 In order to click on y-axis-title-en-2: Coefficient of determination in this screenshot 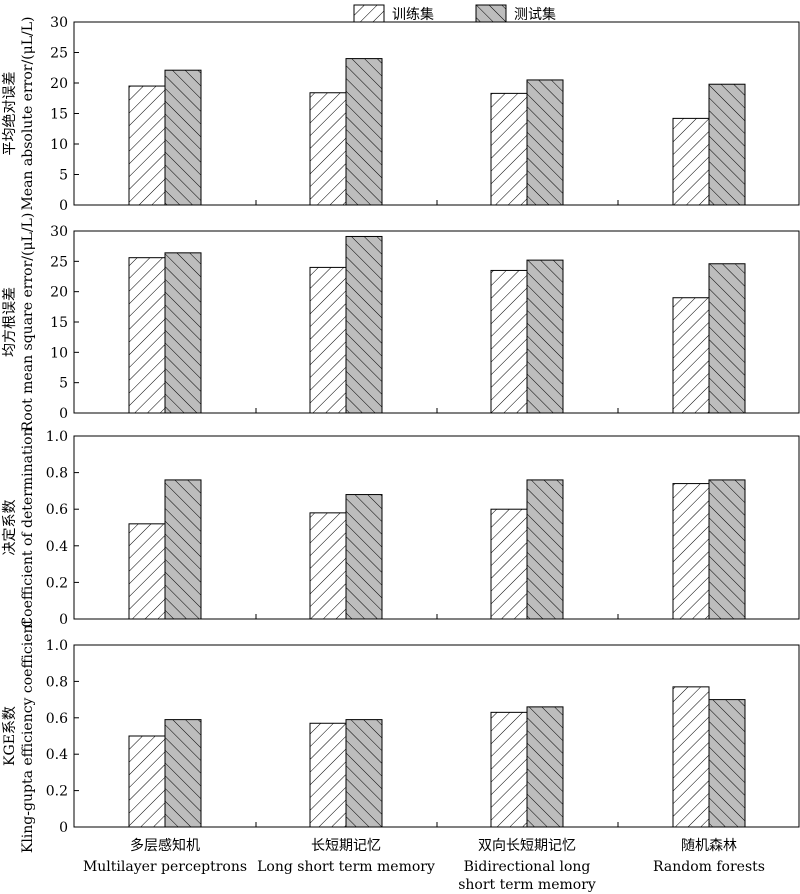, I will do `click(28, 527)`.